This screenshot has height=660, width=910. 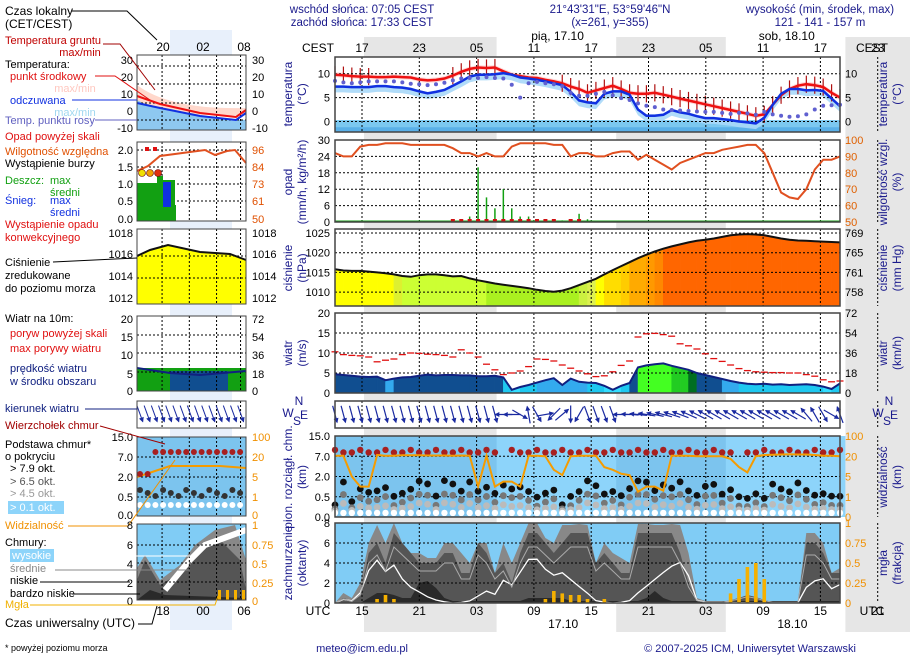 What do you see at coordinates (883, 563) in the screenshot?
I see `axis-title-line1: mgła` at bounding box center [883, 563].